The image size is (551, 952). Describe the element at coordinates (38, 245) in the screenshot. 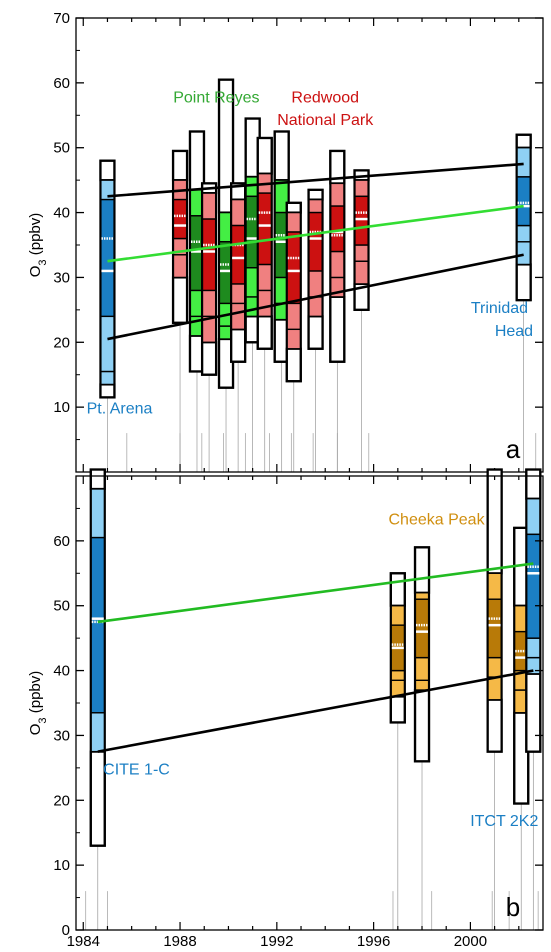

I see `y-axis-title: O3 (ppbv)` at that location.